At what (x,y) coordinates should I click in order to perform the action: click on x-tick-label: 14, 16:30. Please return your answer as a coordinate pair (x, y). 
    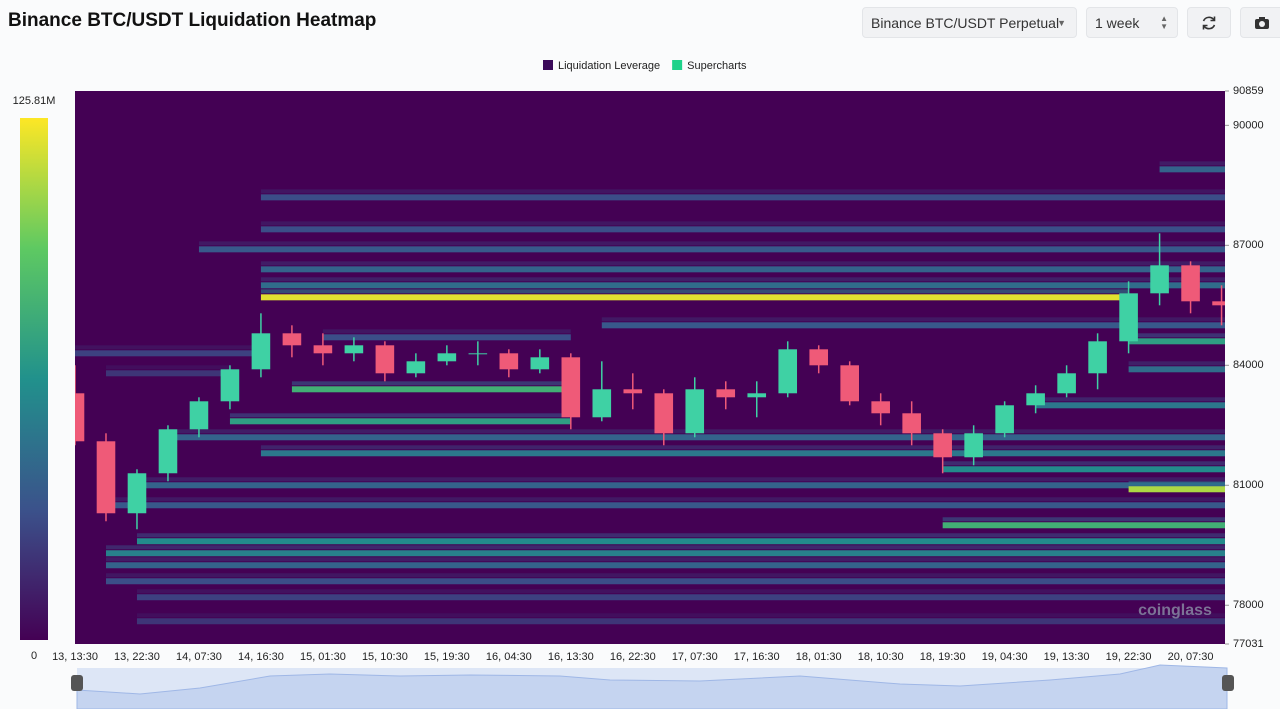
    Looking at the image, I should click on (261, 657).